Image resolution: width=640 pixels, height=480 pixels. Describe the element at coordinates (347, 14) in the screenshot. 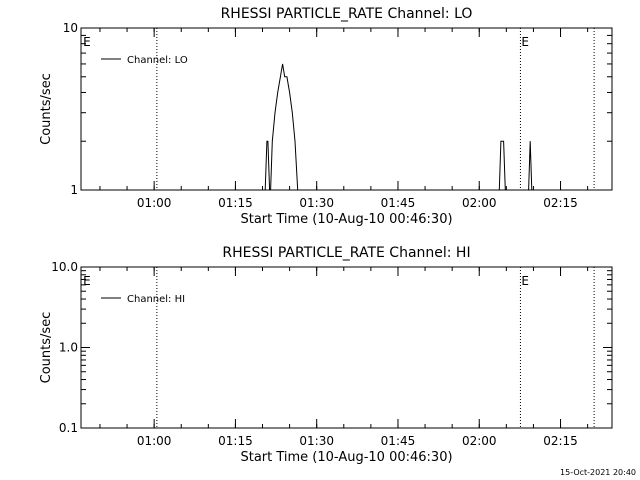

I see `chart-title: RHESSI PARTICLE_RATE Channel: LO` at that location.